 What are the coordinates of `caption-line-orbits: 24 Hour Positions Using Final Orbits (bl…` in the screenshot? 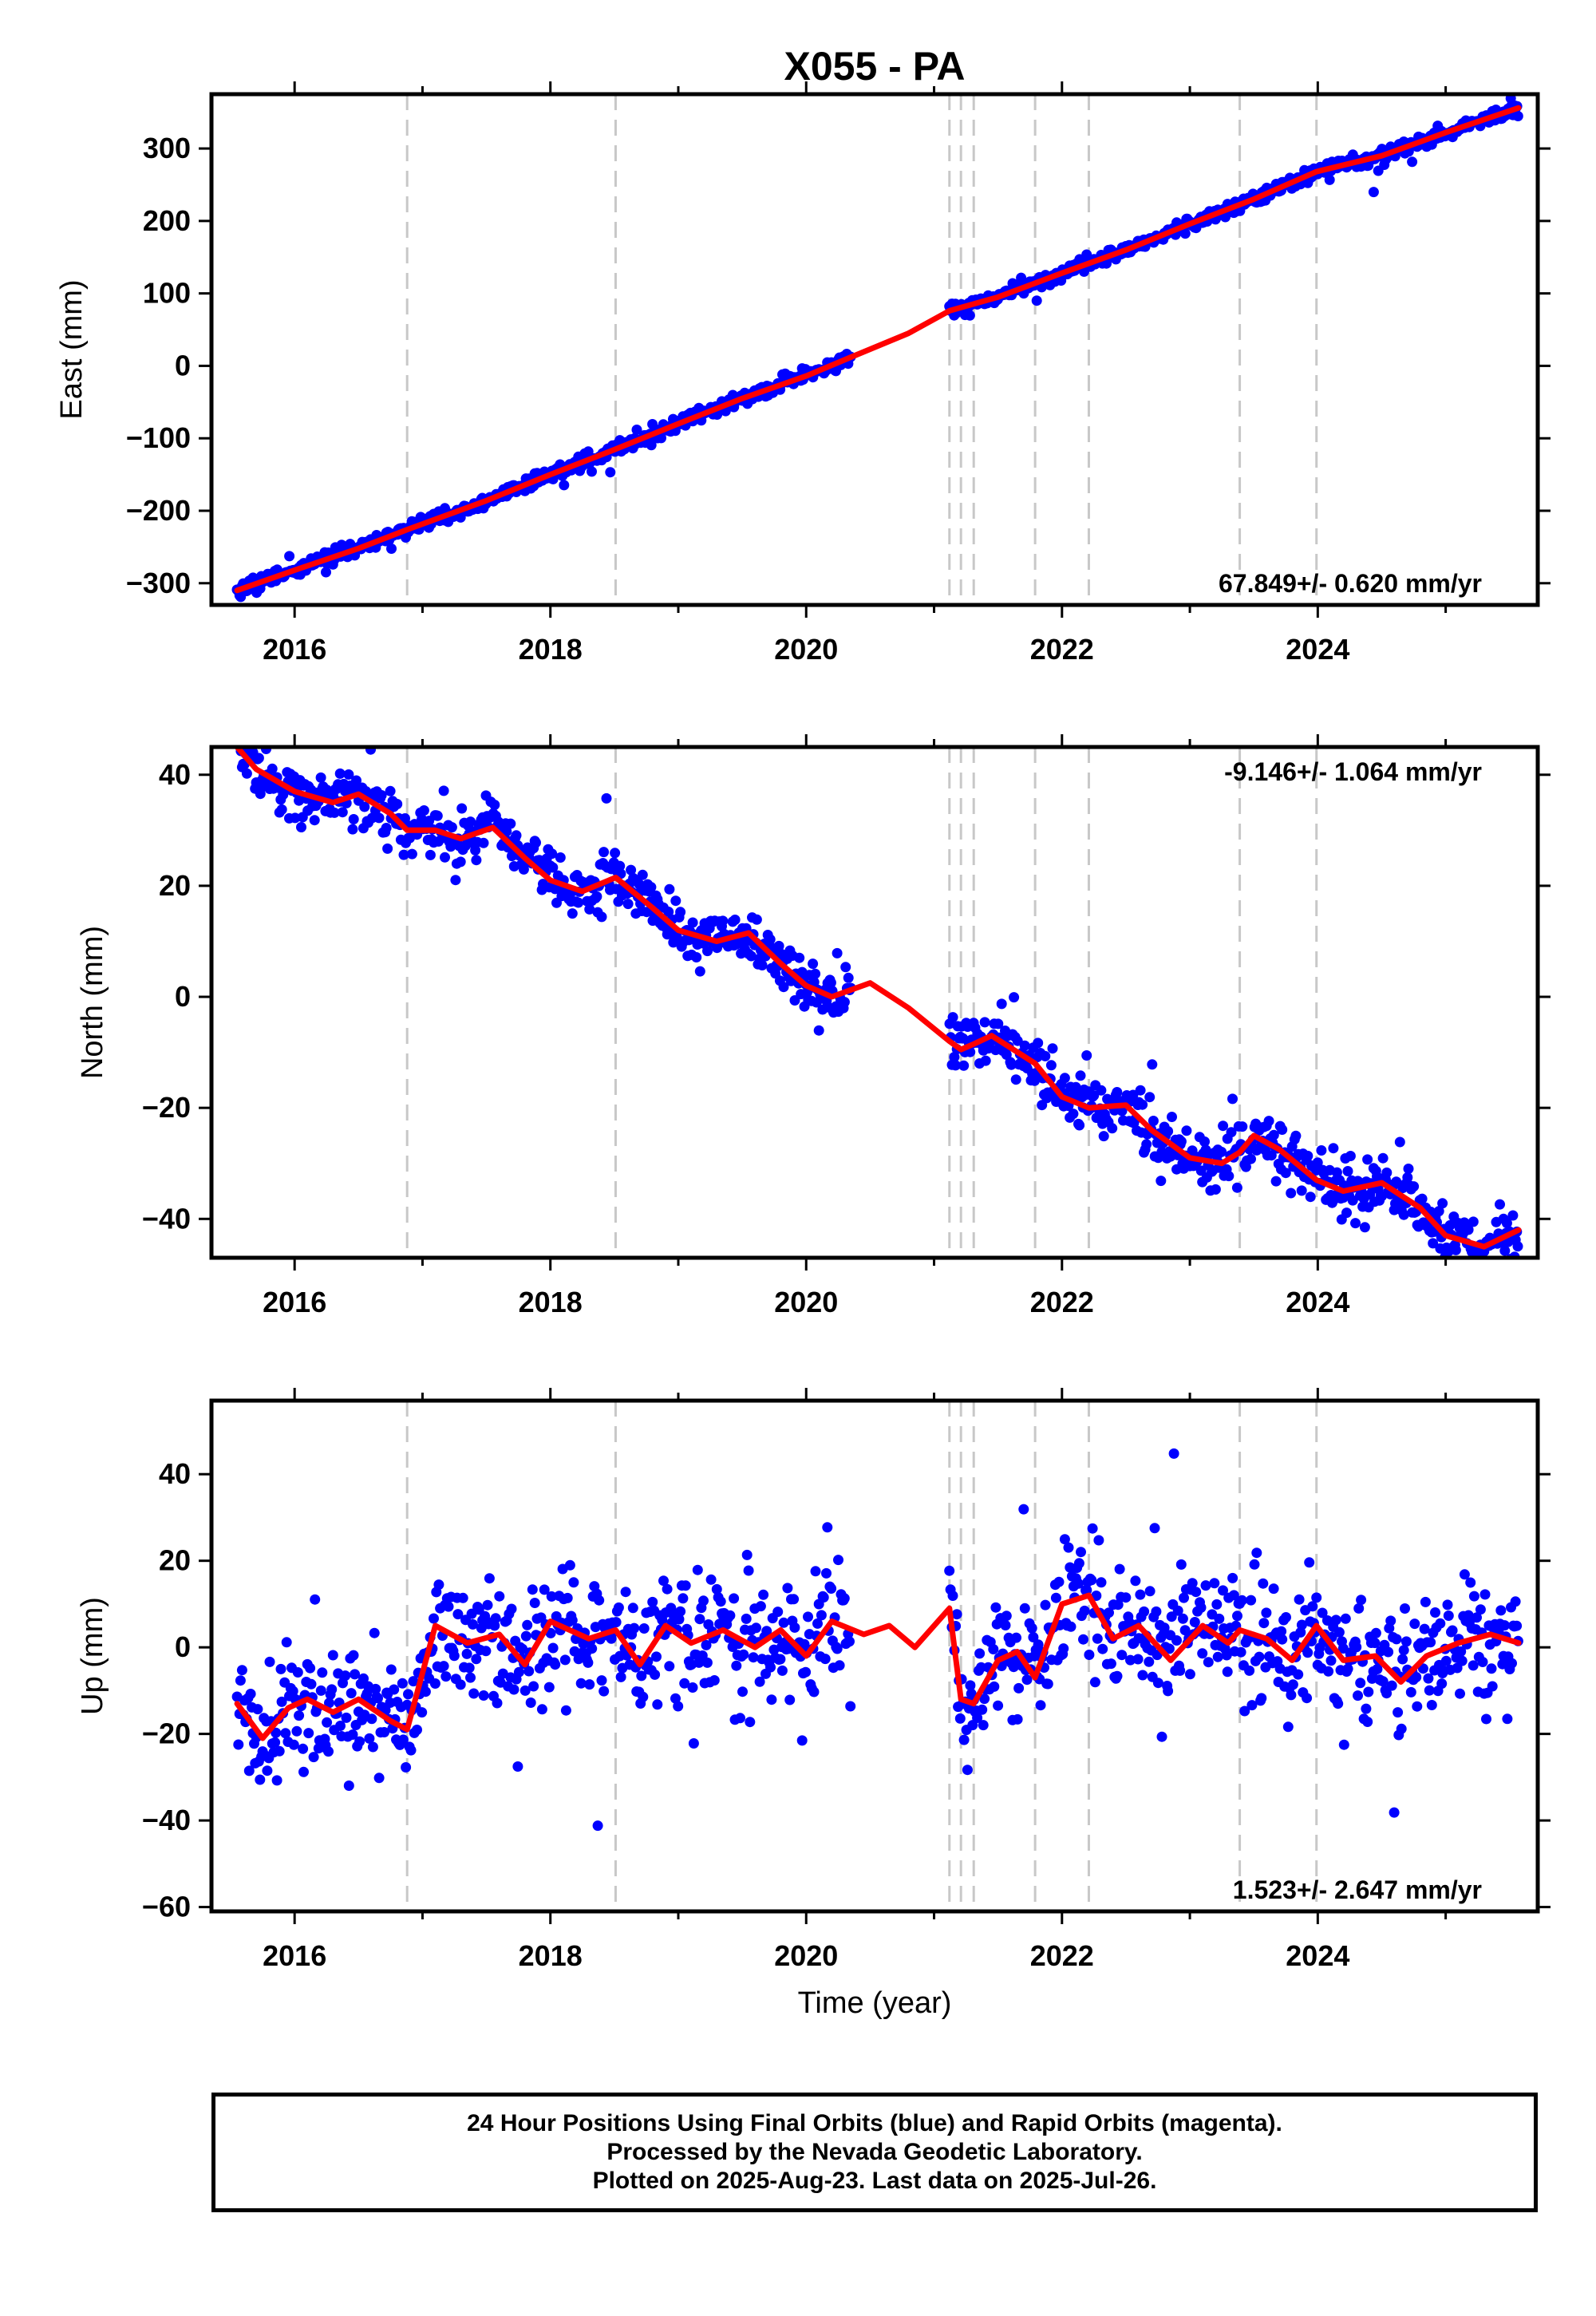 It's located at (874, 2123).